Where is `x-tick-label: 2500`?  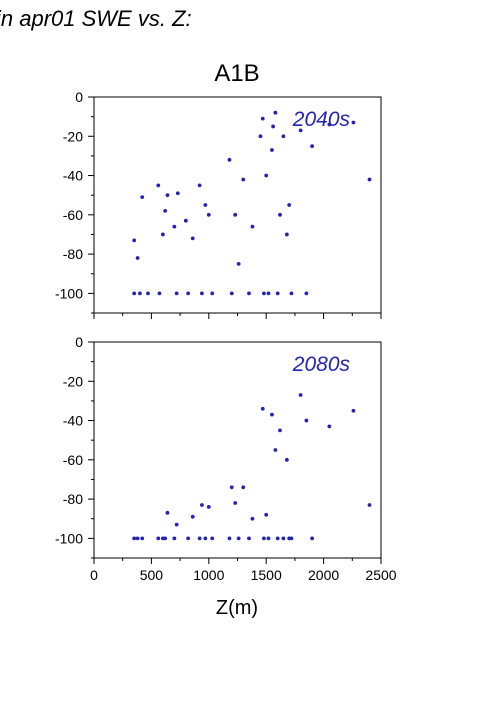 x-tick-label: 2500 is located at coordinates (380, 575).